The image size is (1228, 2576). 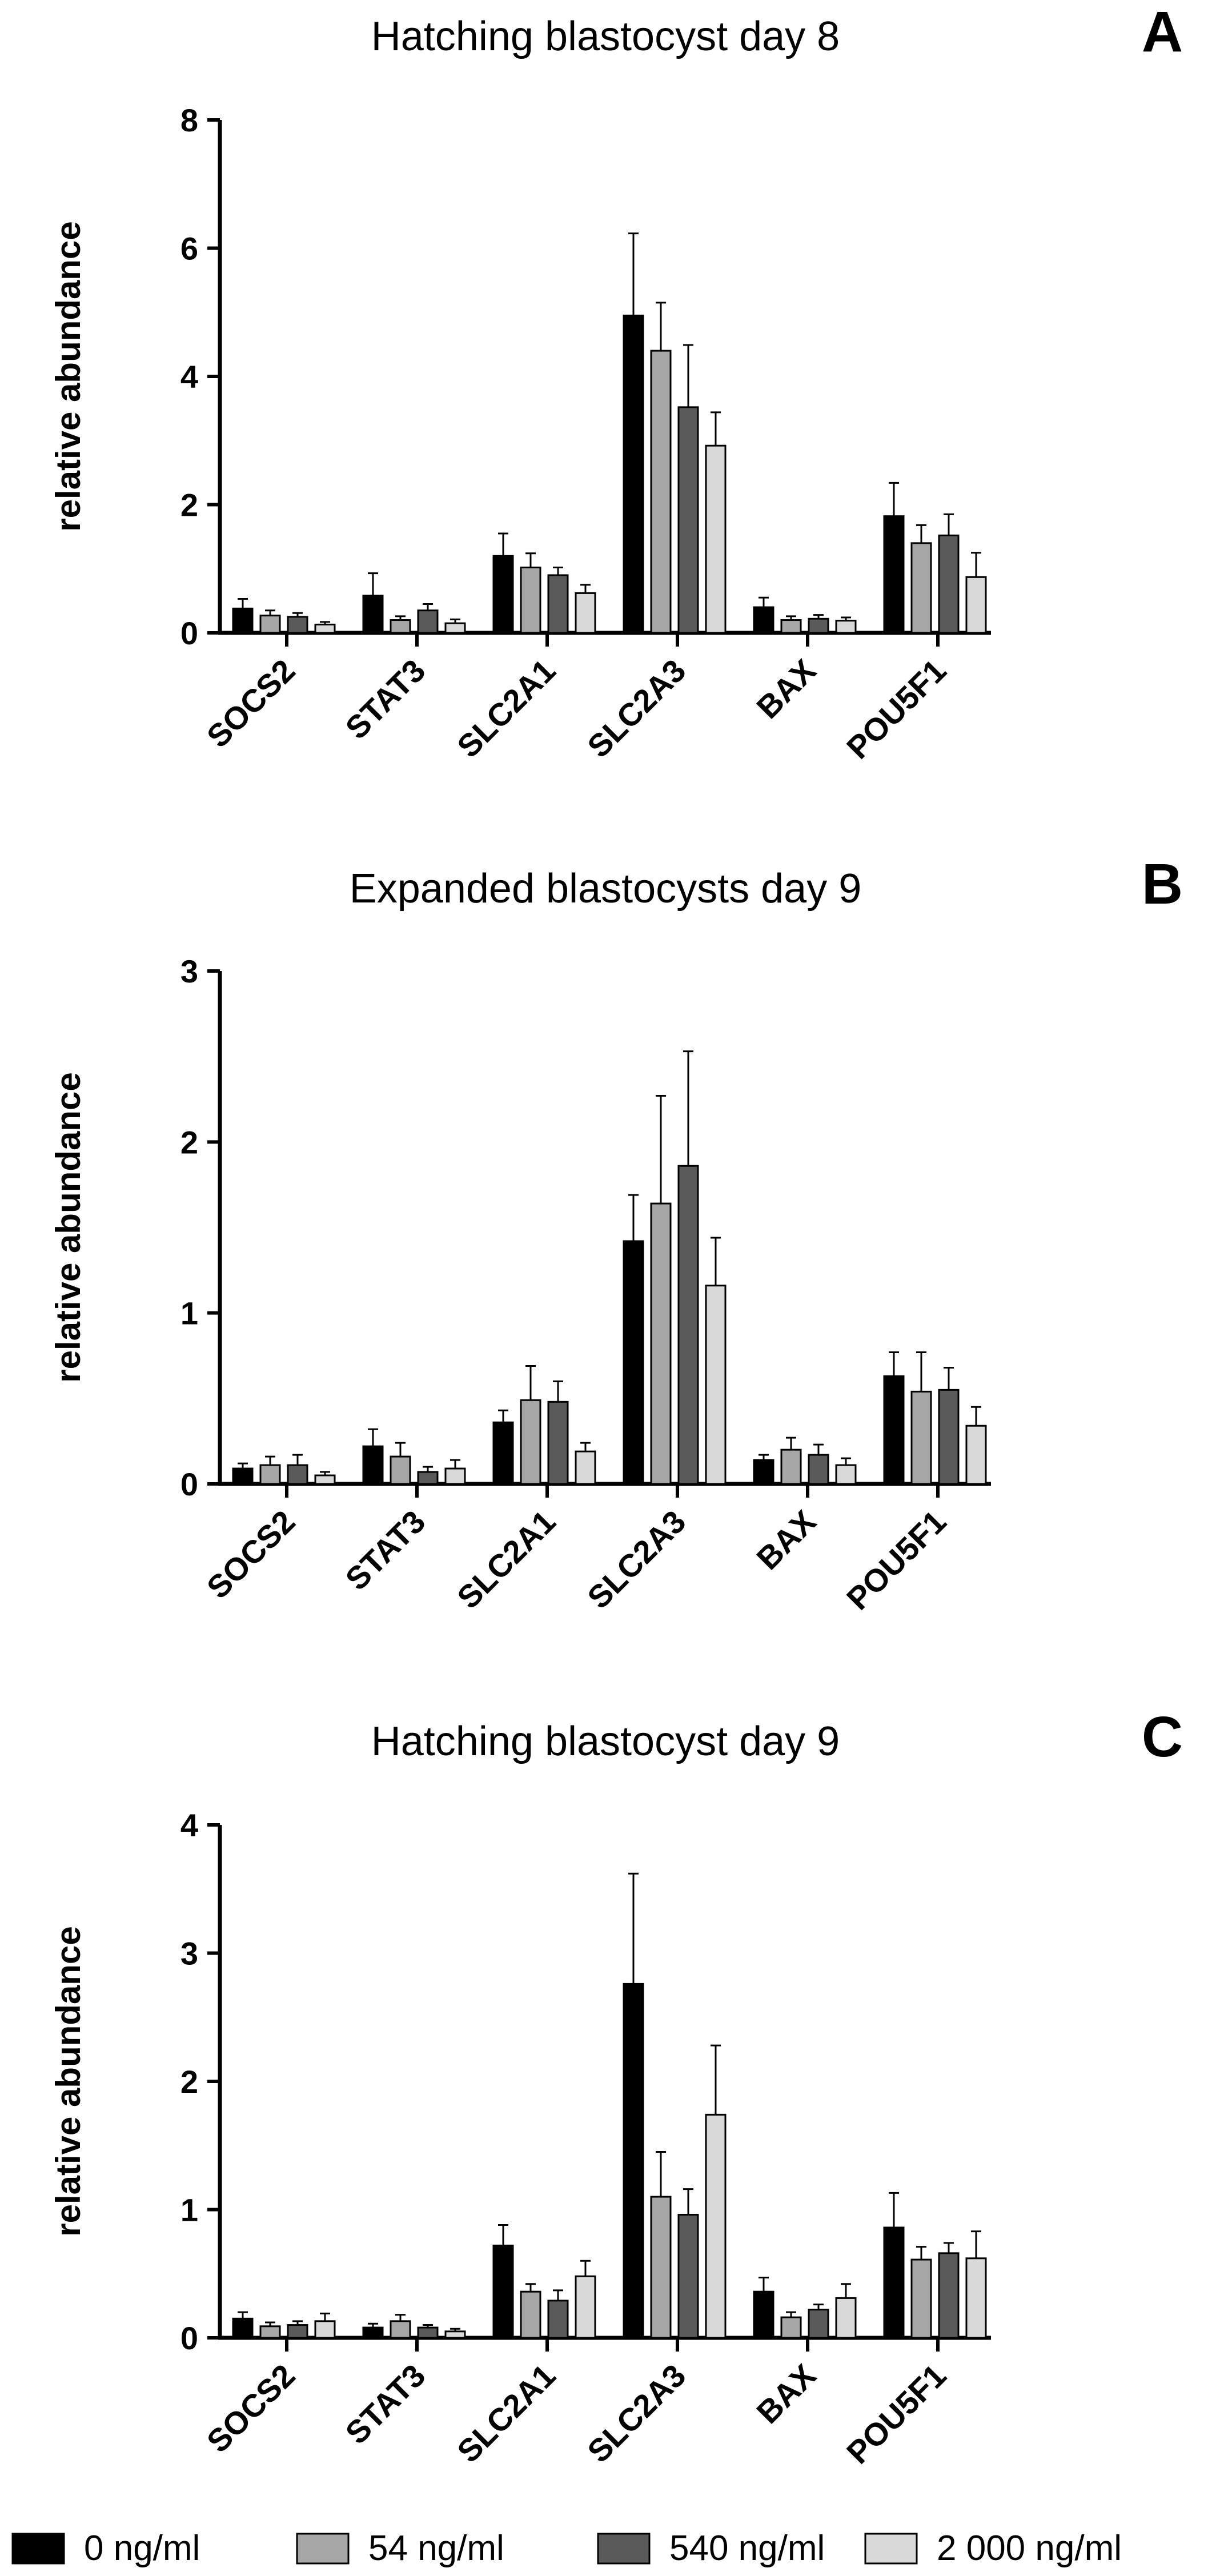 I want to click on chart-title: Hatching blastocyst day 9, so click(x=605, y=1741).